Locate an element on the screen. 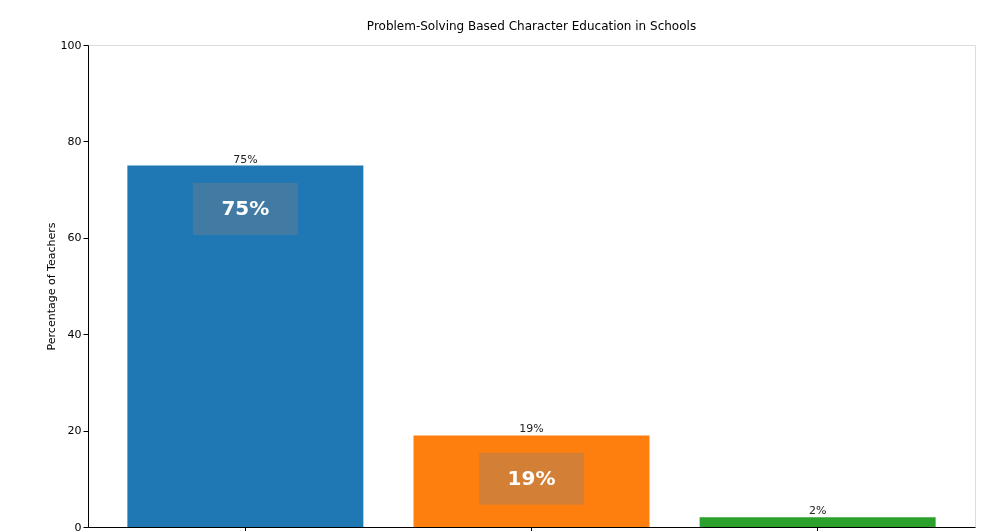 The image size is (1005, 531). data-label: 75% is located at coordinates (245, 159).